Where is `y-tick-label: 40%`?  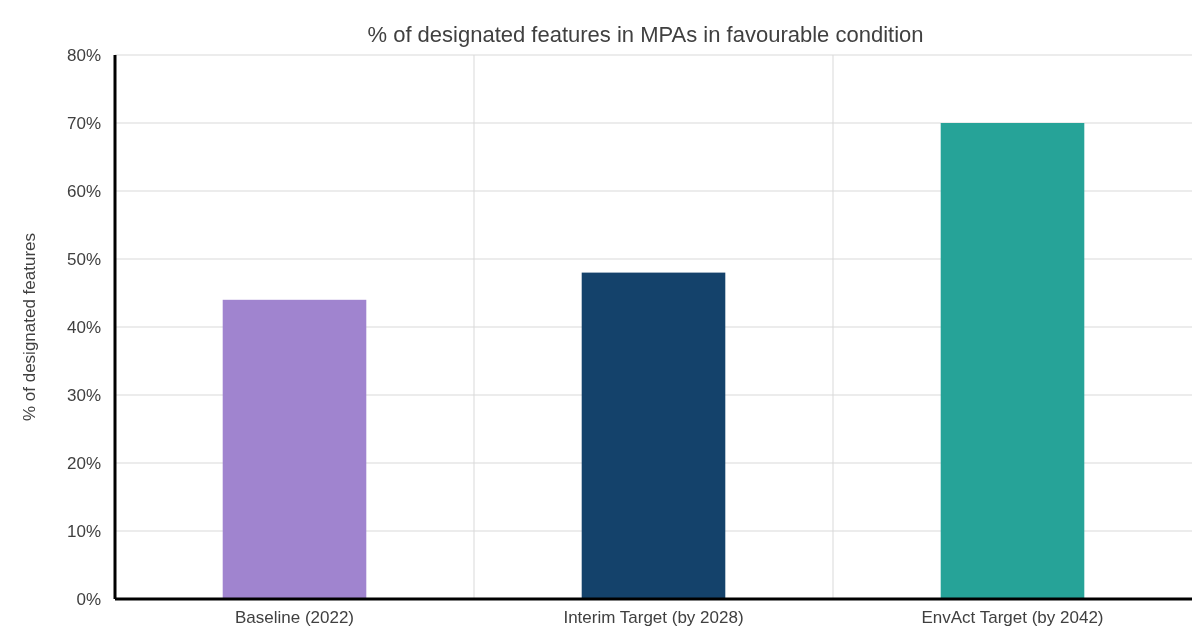 y-tick-label: 40% is located at coordinates (83, 327).